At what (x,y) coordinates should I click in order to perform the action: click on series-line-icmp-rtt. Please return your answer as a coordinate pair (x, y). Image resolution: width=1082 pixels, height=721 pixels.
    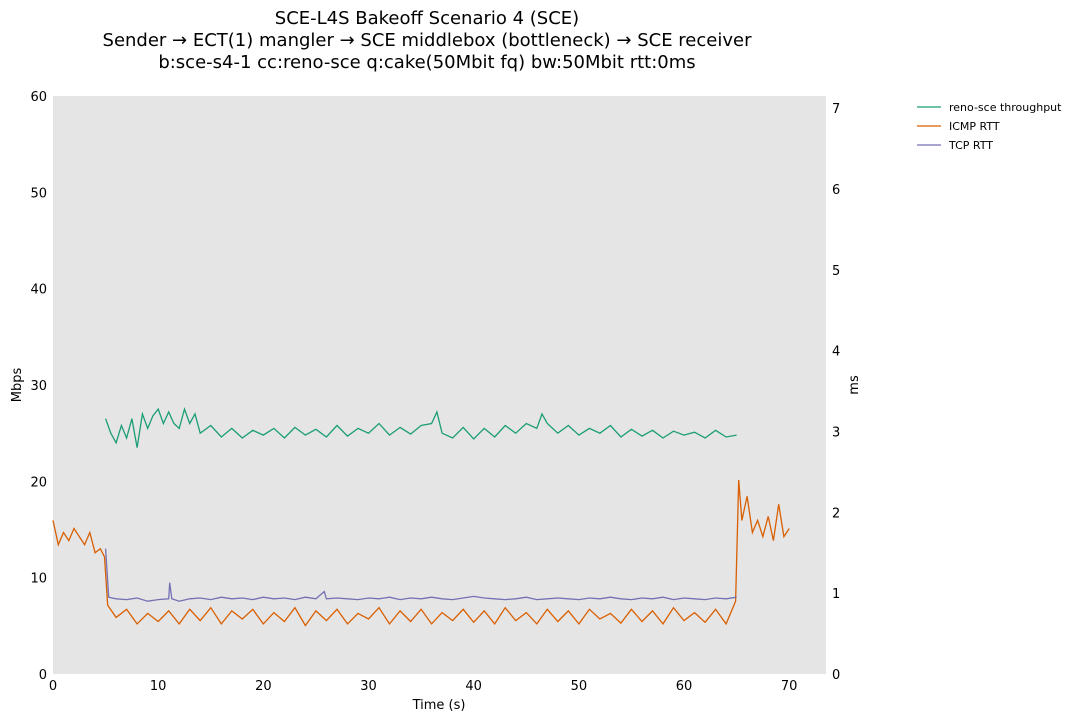
    Looking at the image, I should click on (421, 553).